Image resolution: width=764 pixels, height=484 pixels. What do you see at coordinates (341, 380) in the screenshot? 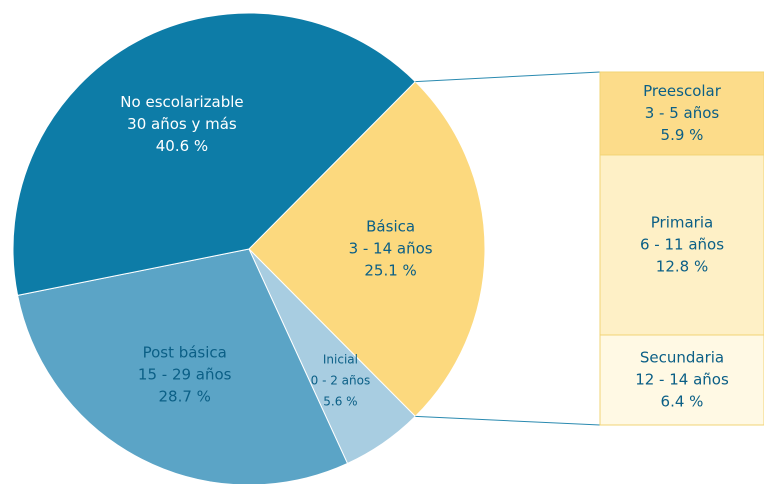
I see `slice-label: 0 - 2 años` at bounding box center [341, 380].